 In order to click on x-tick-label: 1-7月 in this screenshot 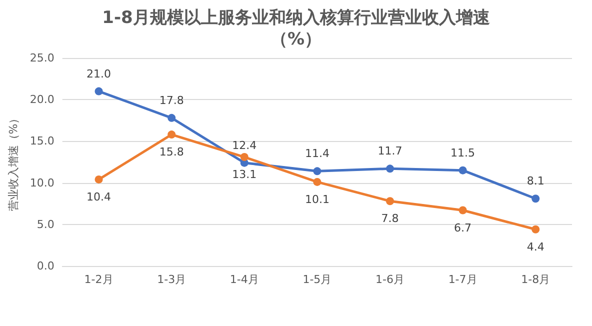, I will do `click(463, 279)`.